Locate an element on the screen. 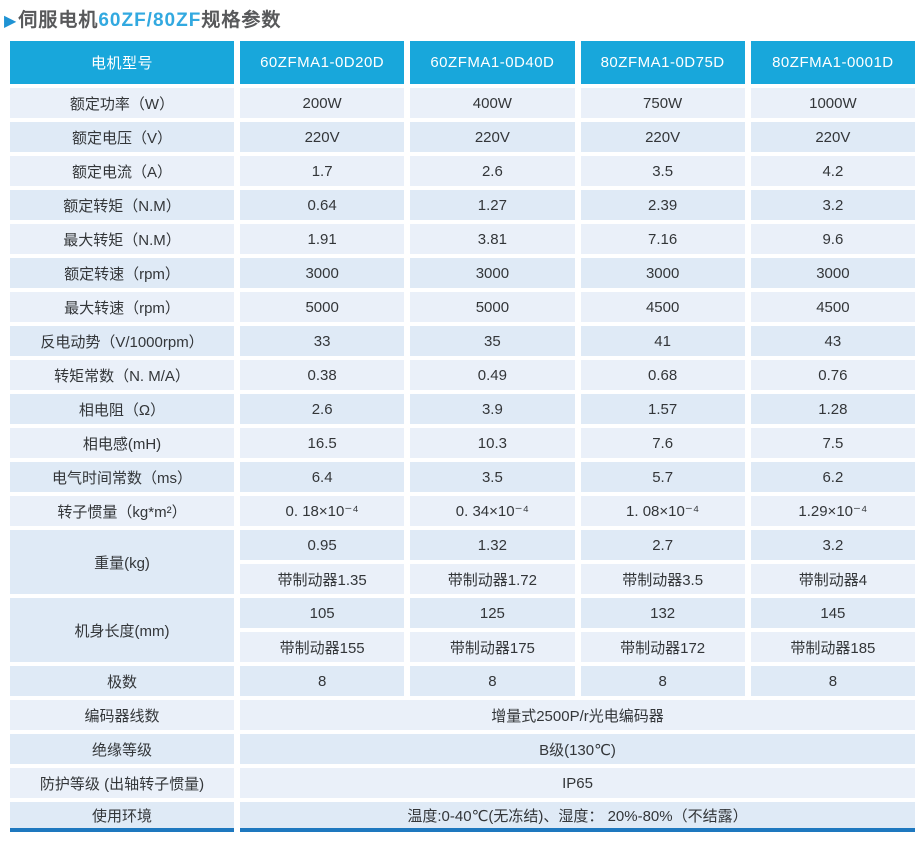 This screenshot has width=923, height=842. spec-span-value: B级(130℃) is located at coordinates (577, 749).